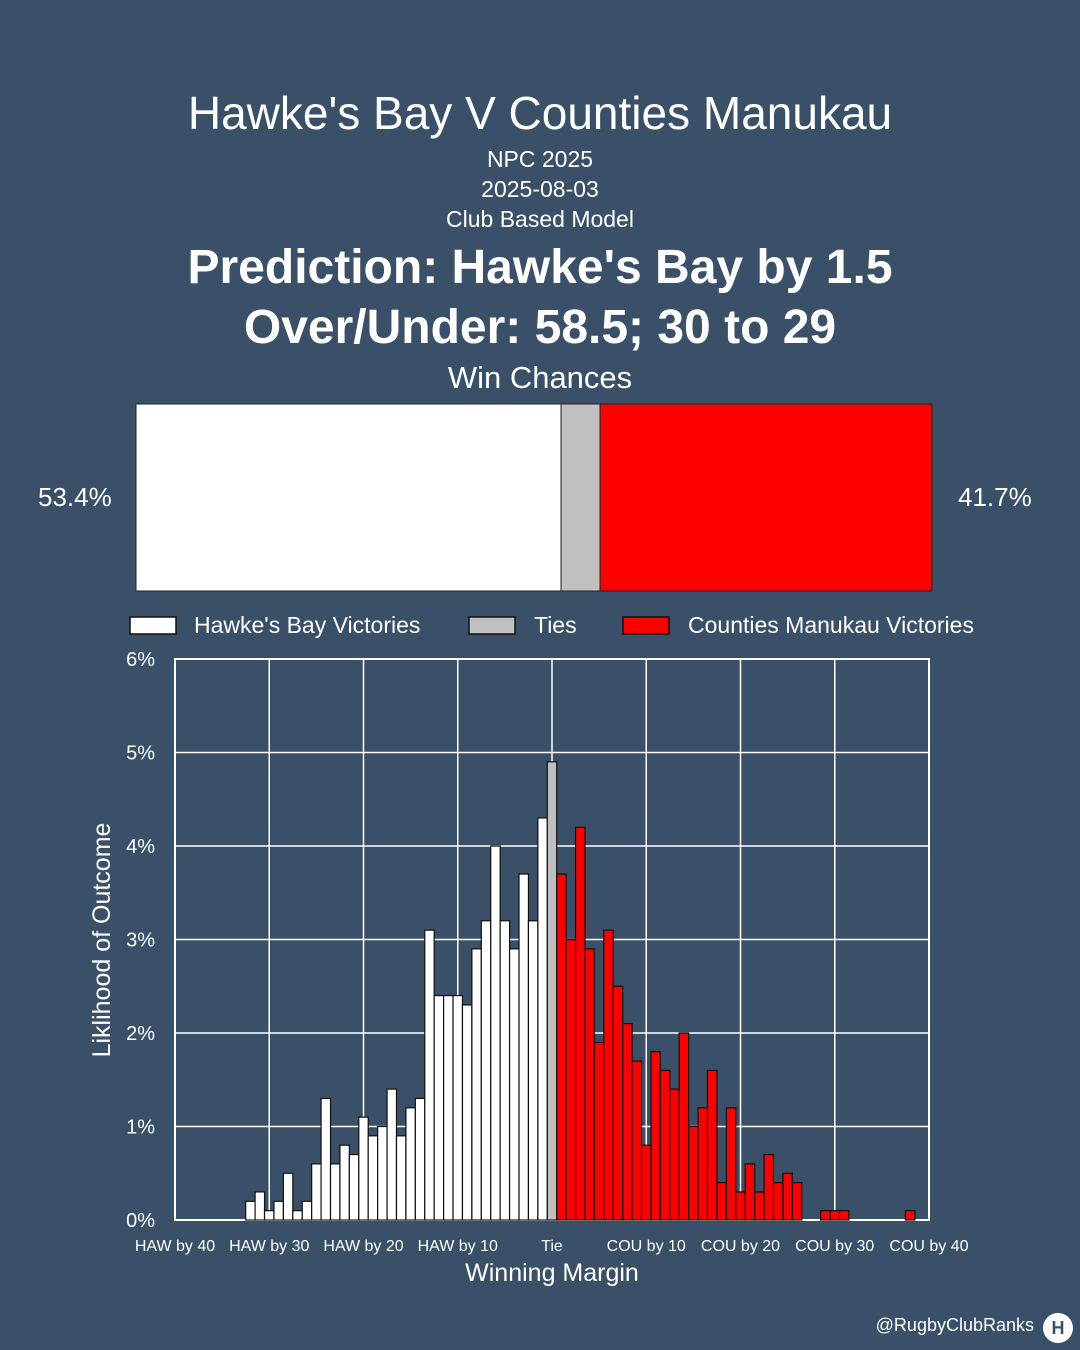 The height and width of the screenshot is (1350, 1080). I want to click on bar-home--19, so click(373, 1178).